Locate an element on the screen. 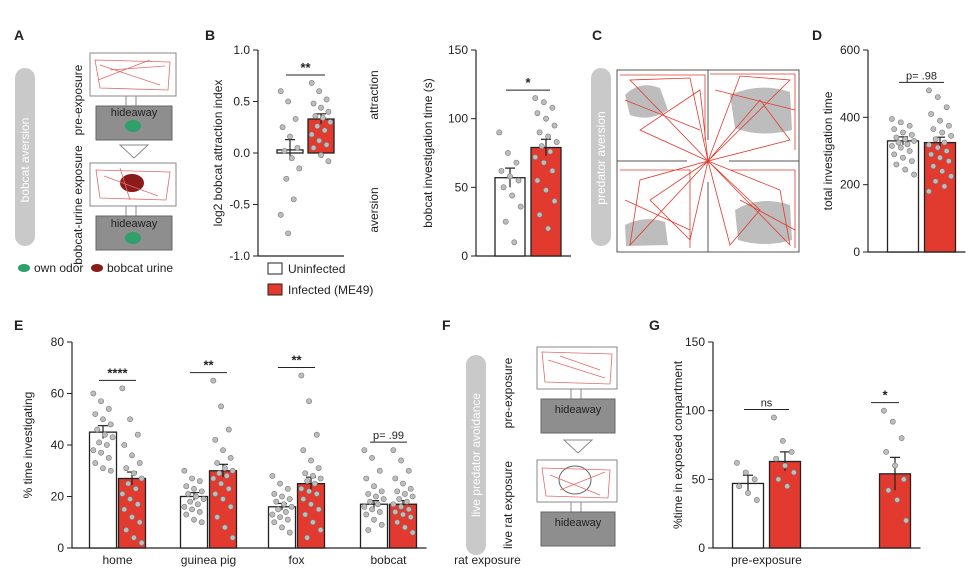  panel-f-rat-hideaway-label: hideaway is located at coordinates (578, 523).